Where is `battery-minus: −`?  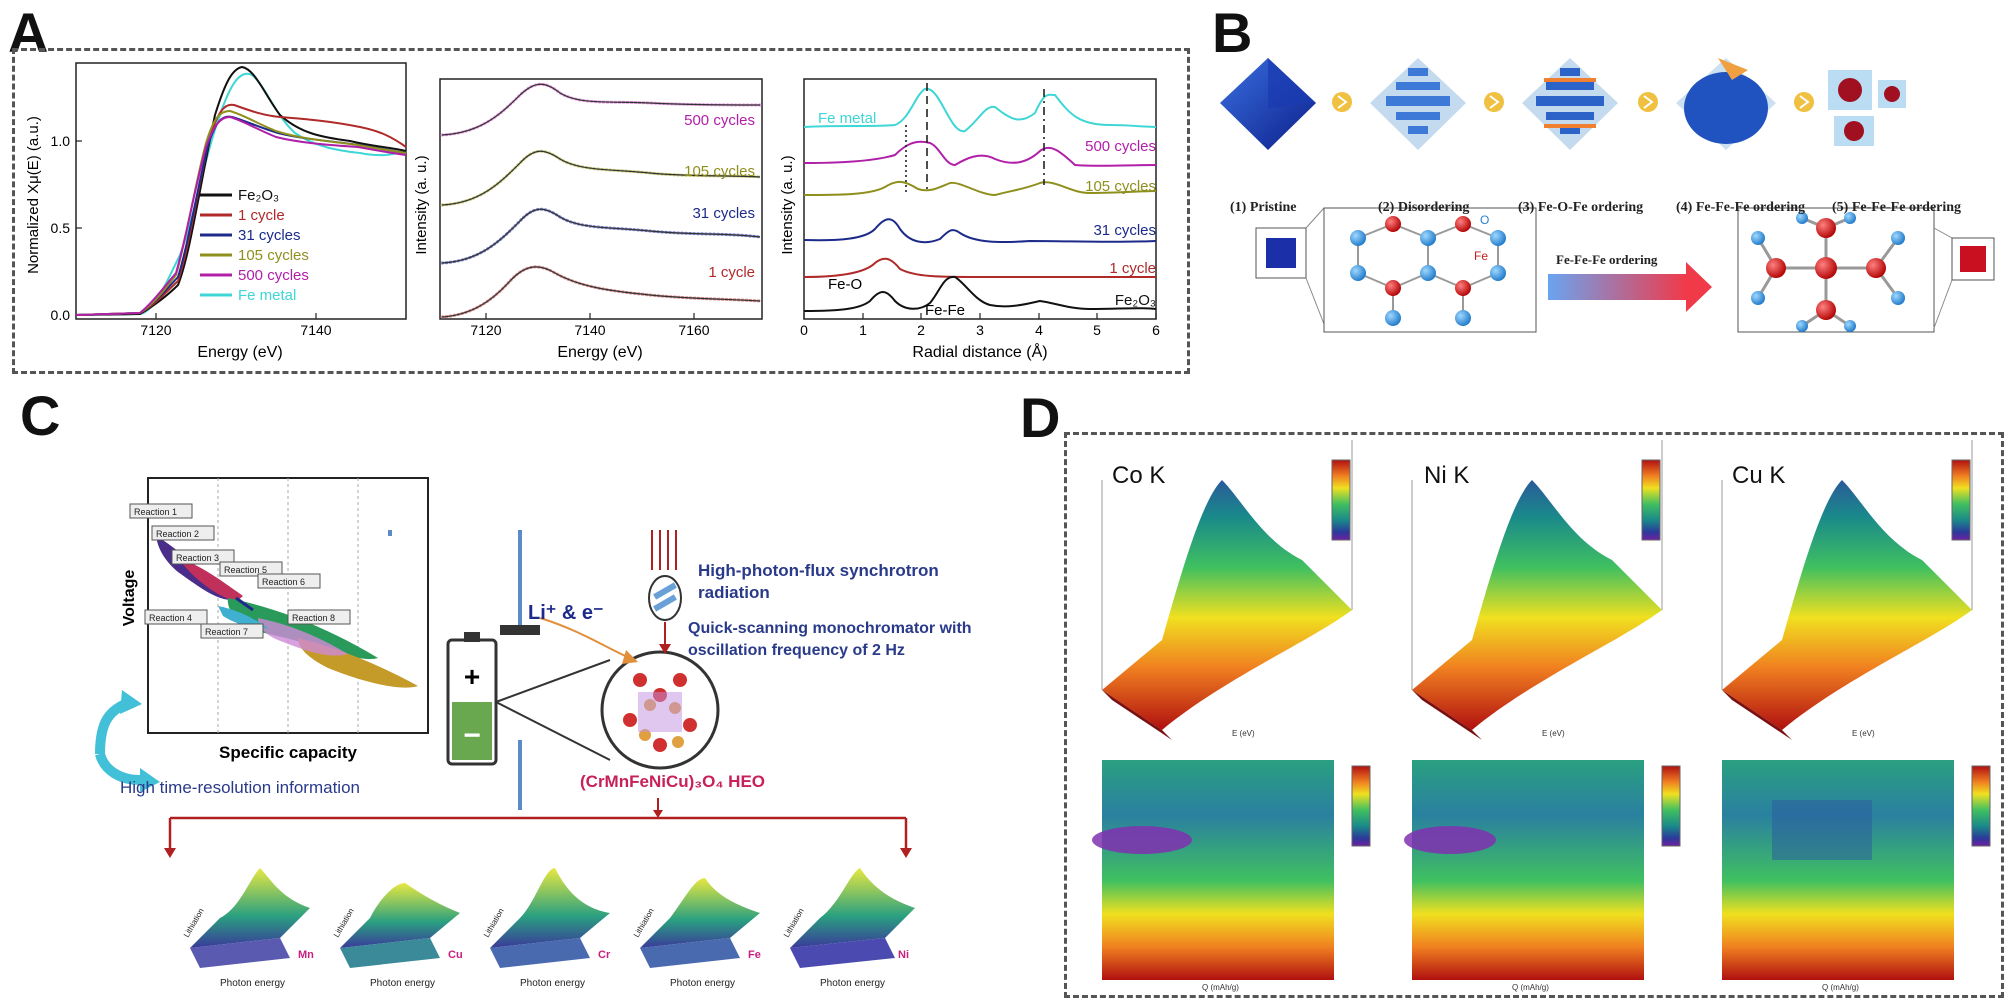
battery-minus: − is located at coordinates (472, 735).